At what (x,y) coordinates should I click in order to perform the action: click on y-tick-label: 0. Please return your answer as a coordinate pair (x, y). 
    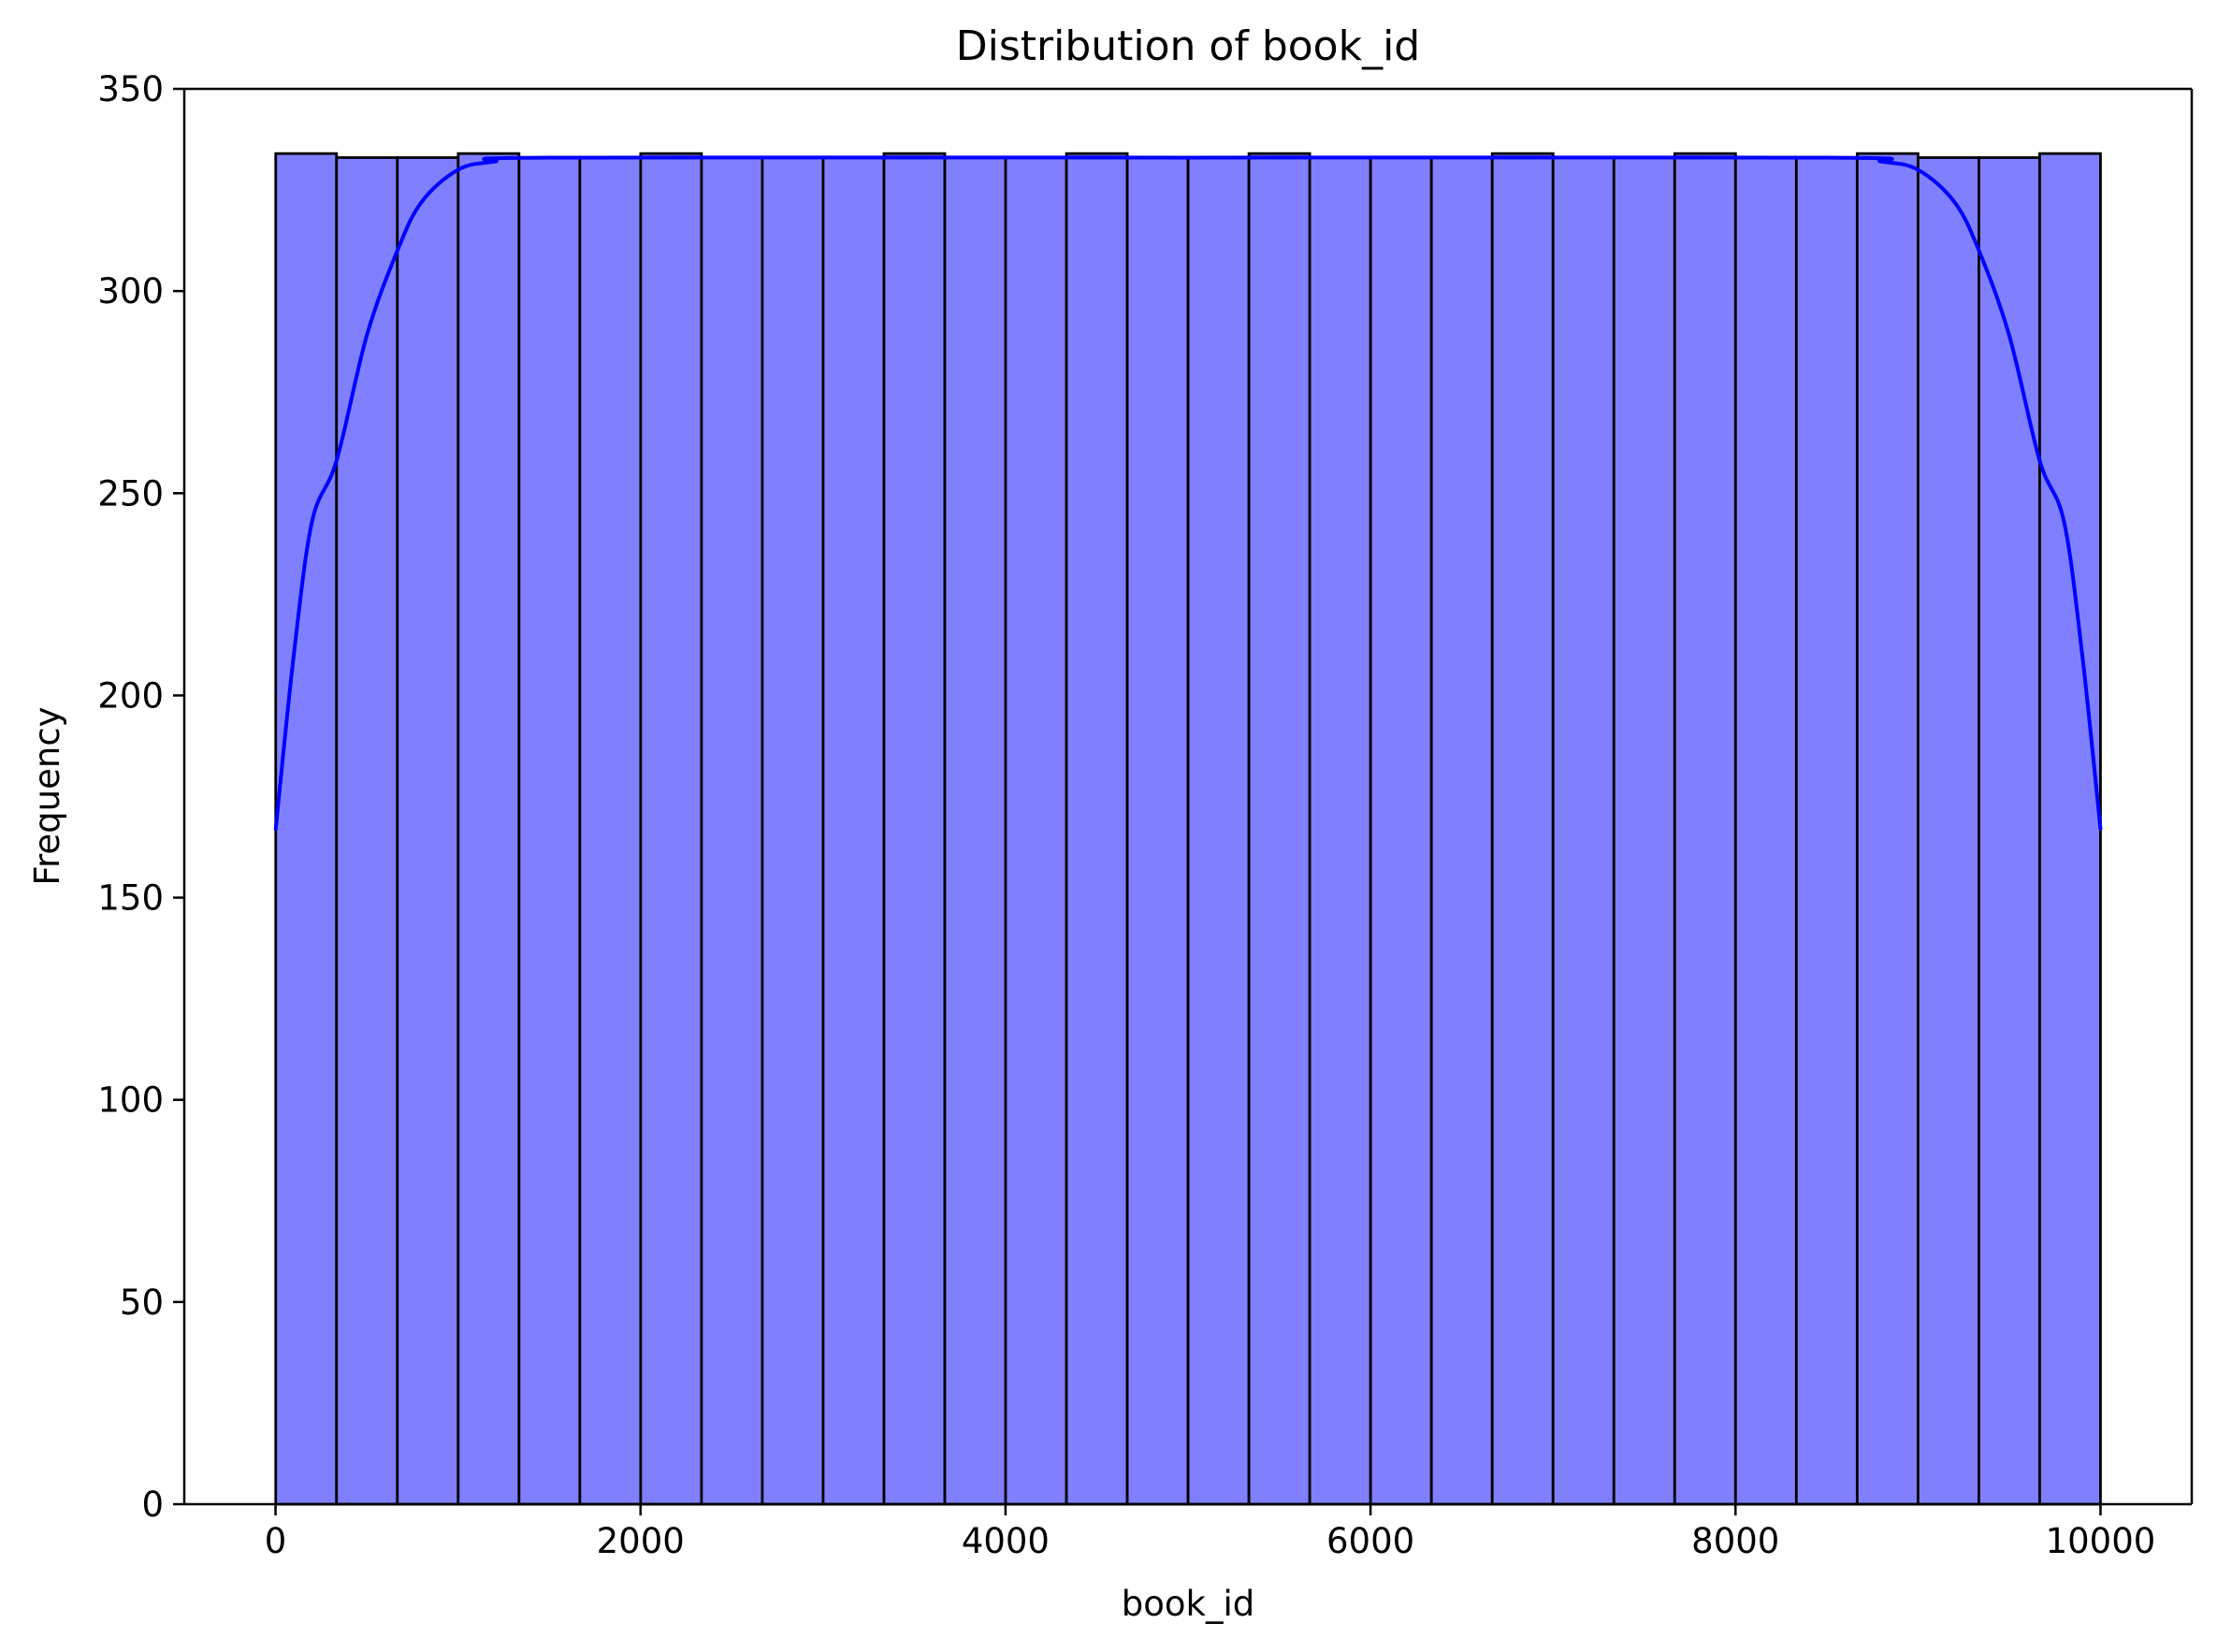
    Looking at the image, I should click on (152, 1505).